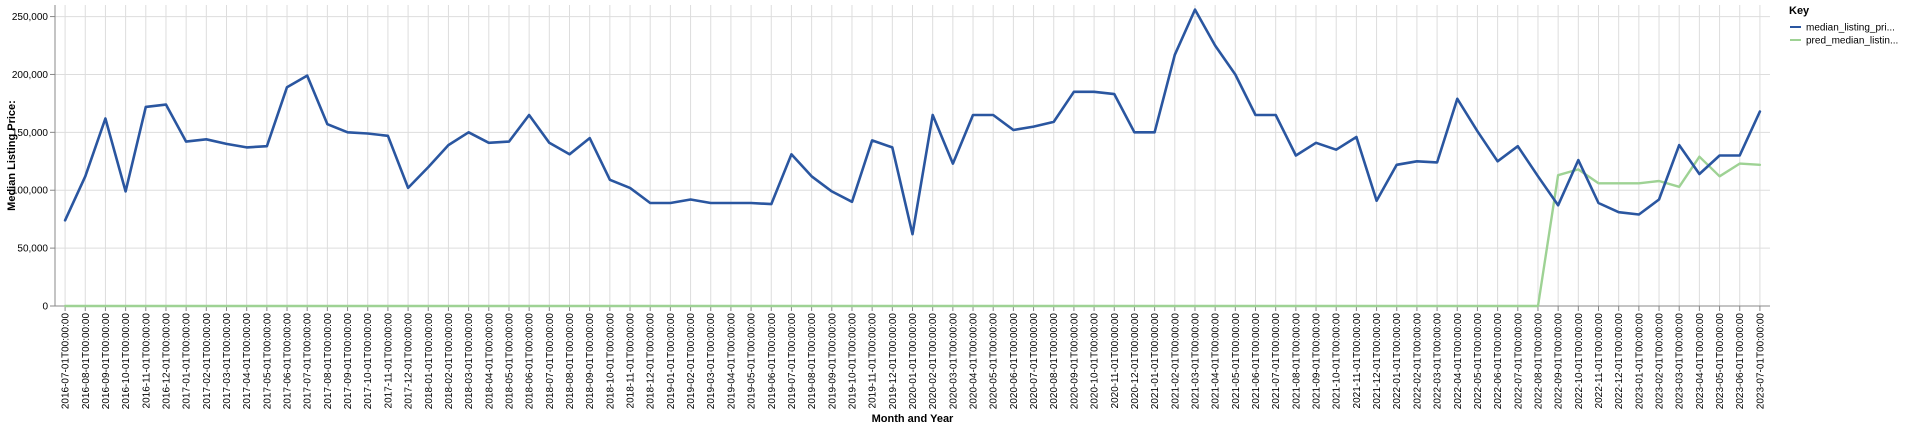  Describe the element at coordinates (1740, 361) in the screenshot. I see `x-tick-label: 2023-06-01T00:00:00` at that location.